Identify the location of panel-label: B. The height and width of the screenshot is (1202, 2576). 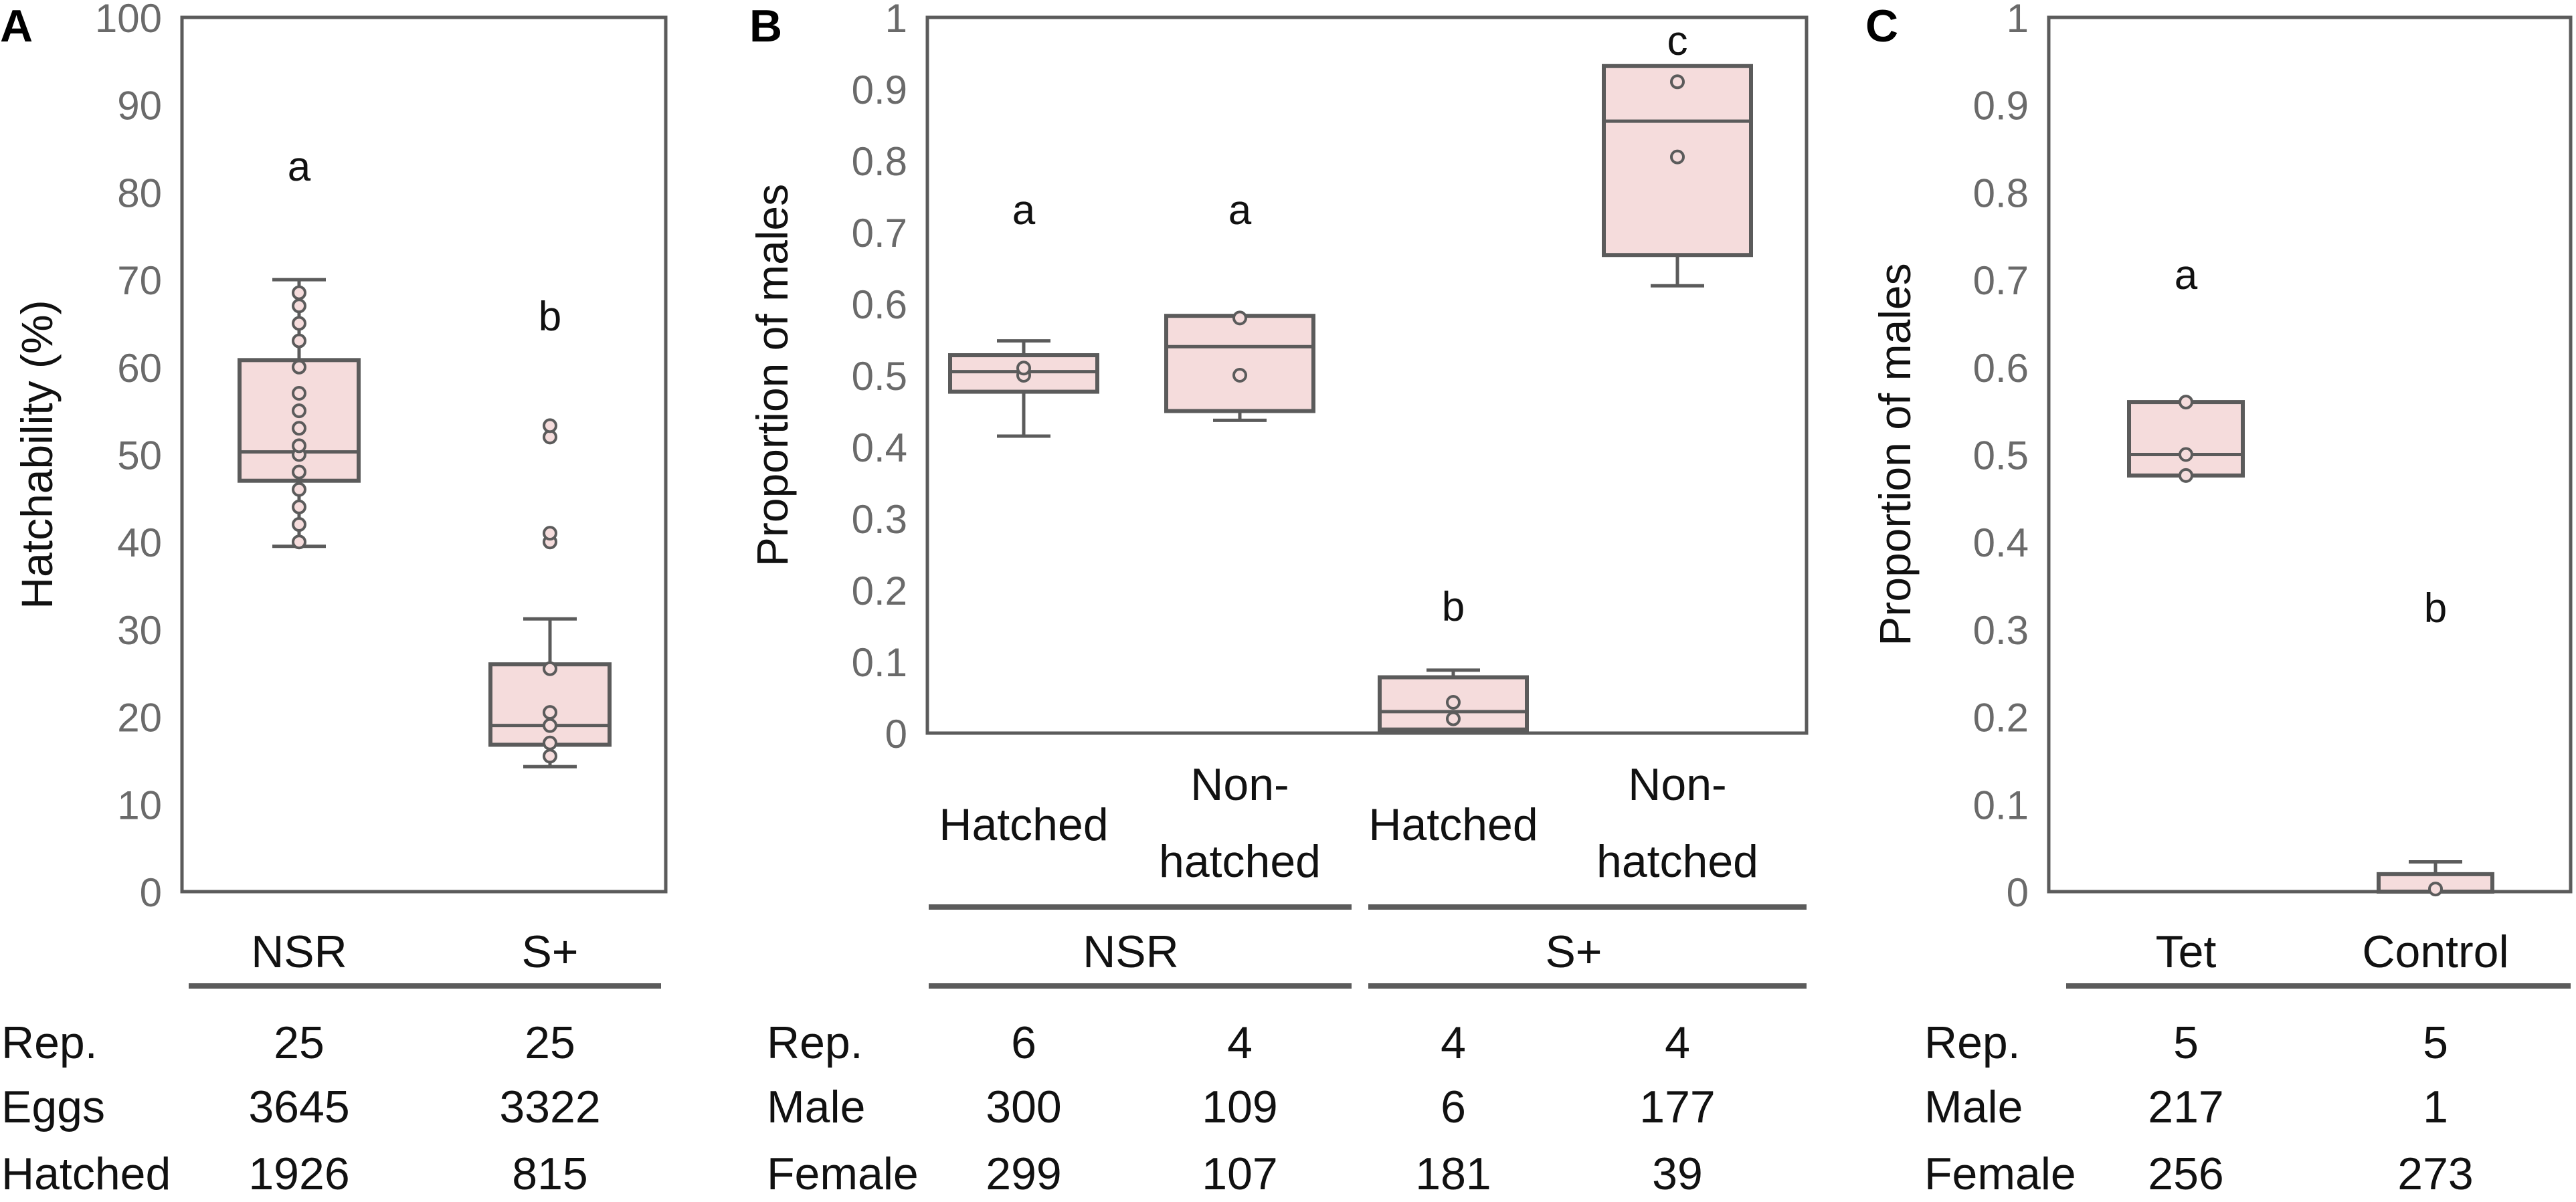
(765, 26).